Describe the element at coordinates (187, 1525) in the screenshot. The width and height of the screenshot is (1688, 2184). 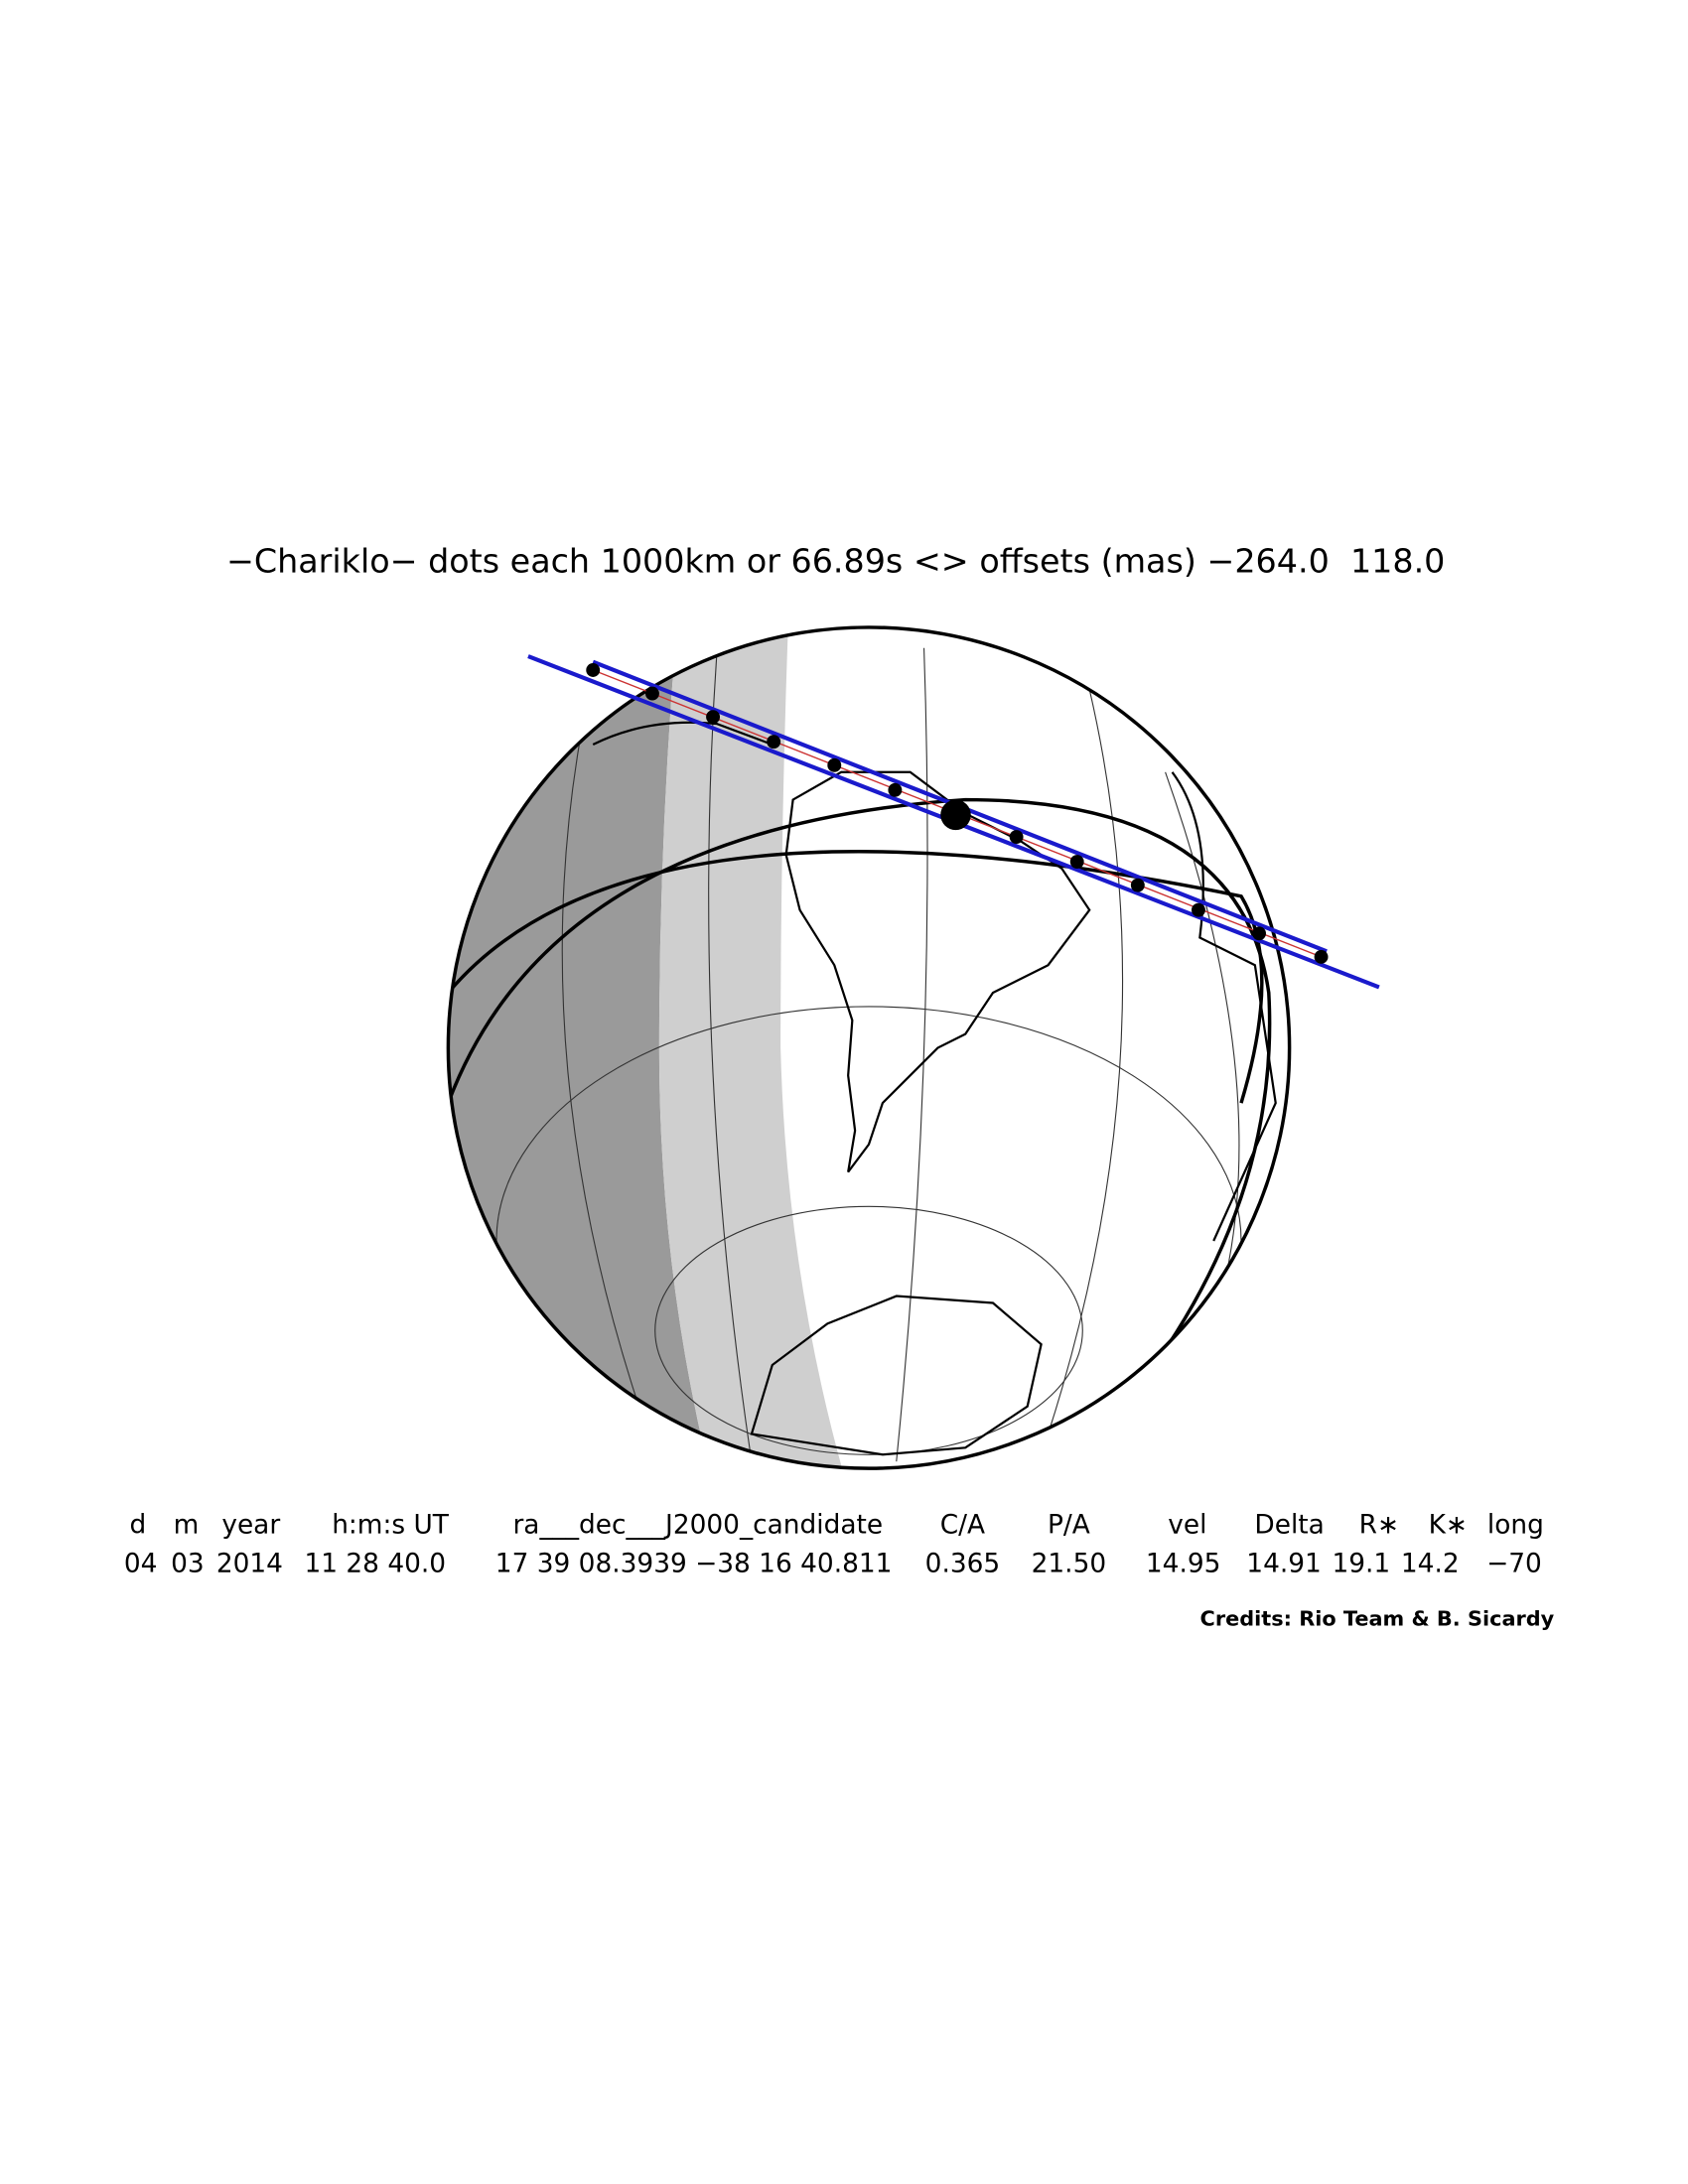
I see `table-header: m` at that location.